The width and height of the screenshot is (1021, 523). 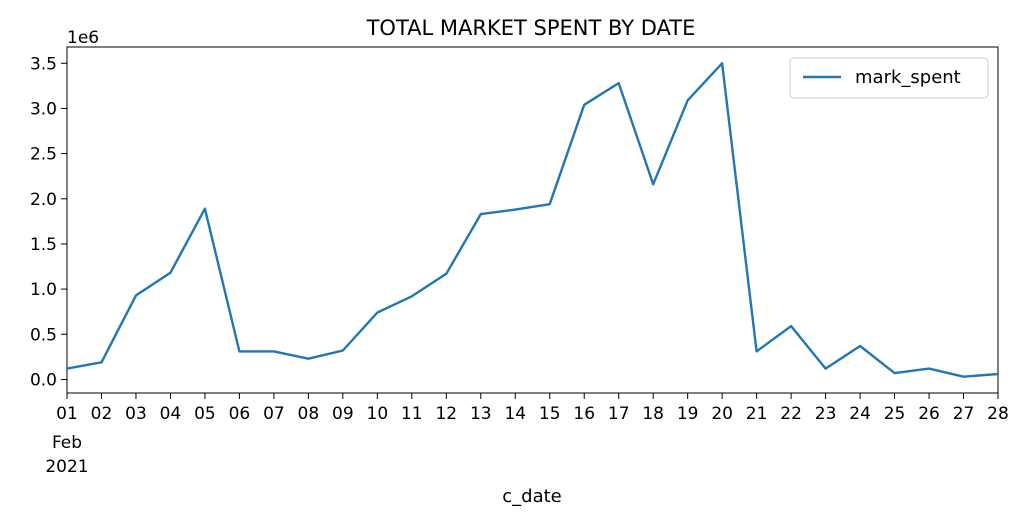 I want to click on x-tick-label: 21, so click(x=757, y=414).